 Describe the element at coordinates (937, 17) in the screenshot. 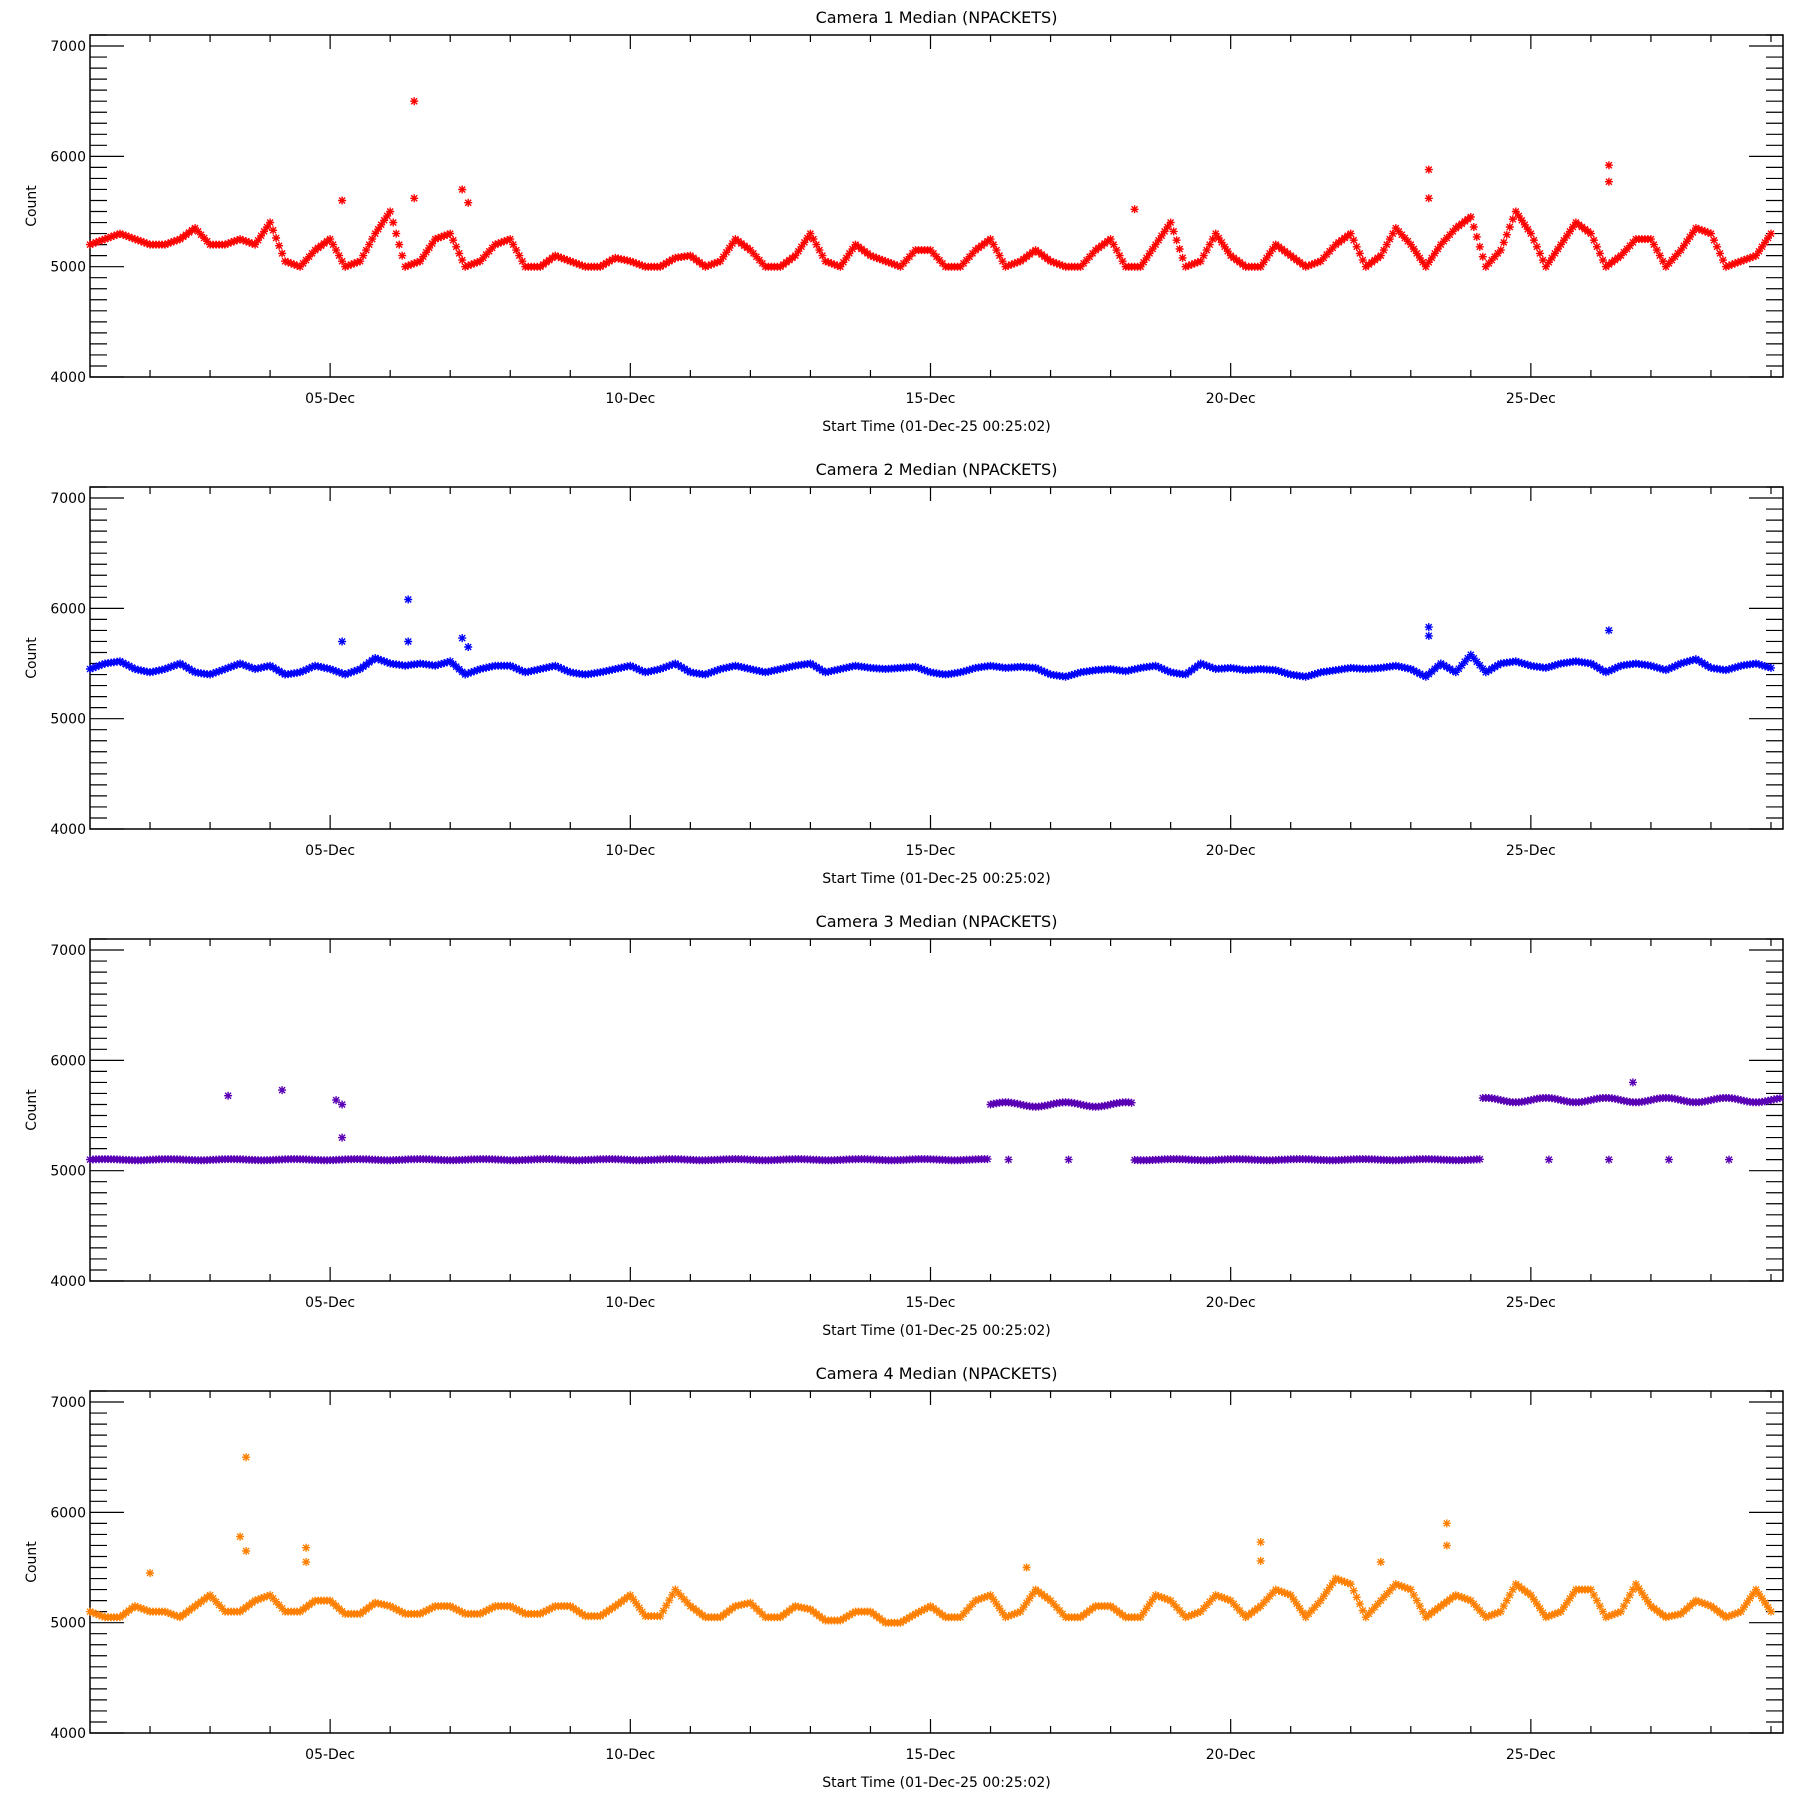

I see `chart-title: Camera 1 Median (NPACKETS)` at that location.